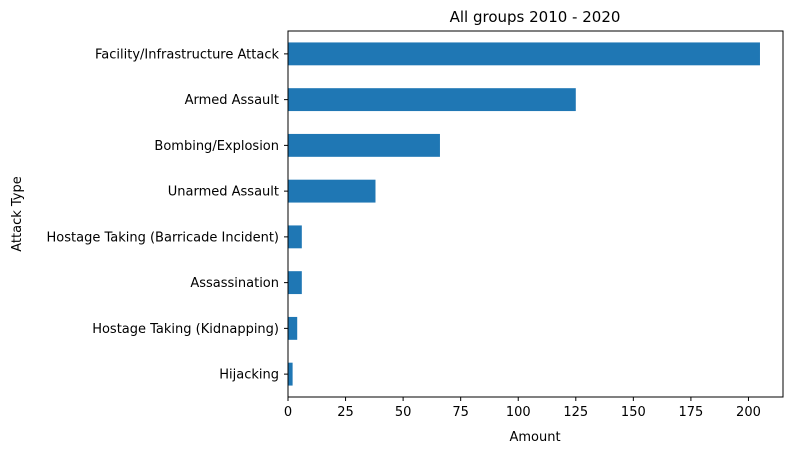 Image resolution: width=794 pixels, height=458 pixels. Describe the element at coordinates (345, 412) in the screenshot. I see `x-tick-label: 25` at that location.